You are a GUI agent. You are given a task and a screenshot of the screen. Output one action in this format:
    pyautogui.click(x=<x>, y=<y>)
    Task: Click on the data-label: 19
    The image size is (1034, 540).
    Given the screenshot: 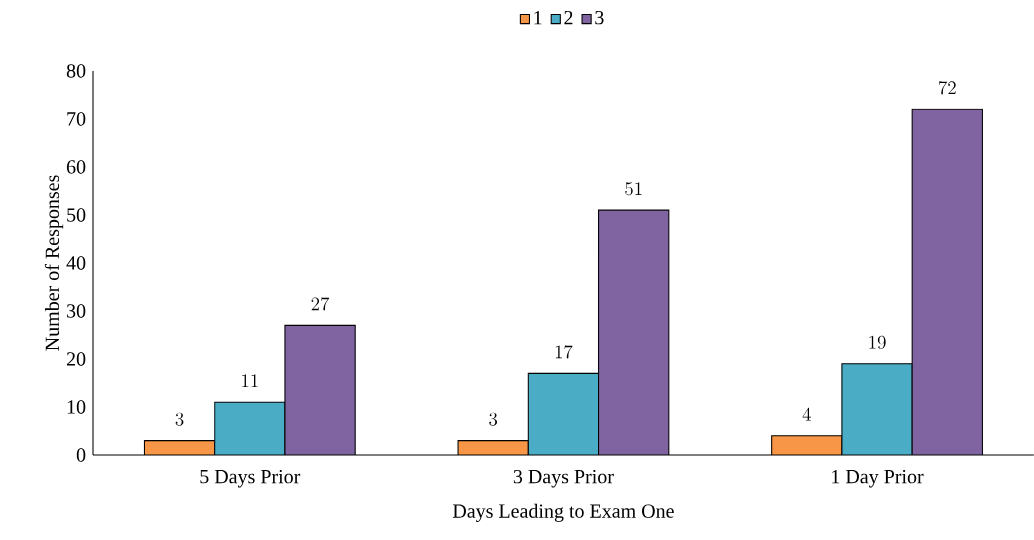 What is the action you would take?
    pyautogui.click(x=877, y=342)
    